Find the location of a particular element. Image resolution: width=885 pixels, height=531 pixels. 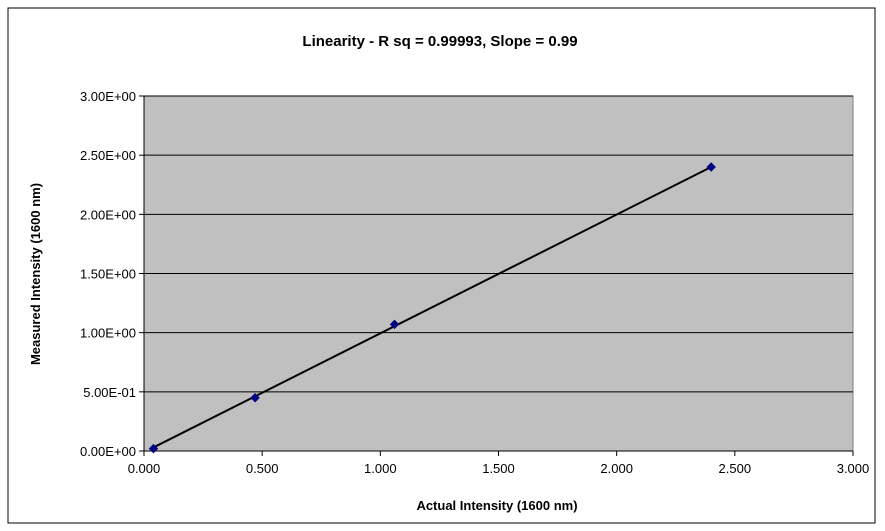

x-tick-label: 1.000 is located at coordinates (380, 468).